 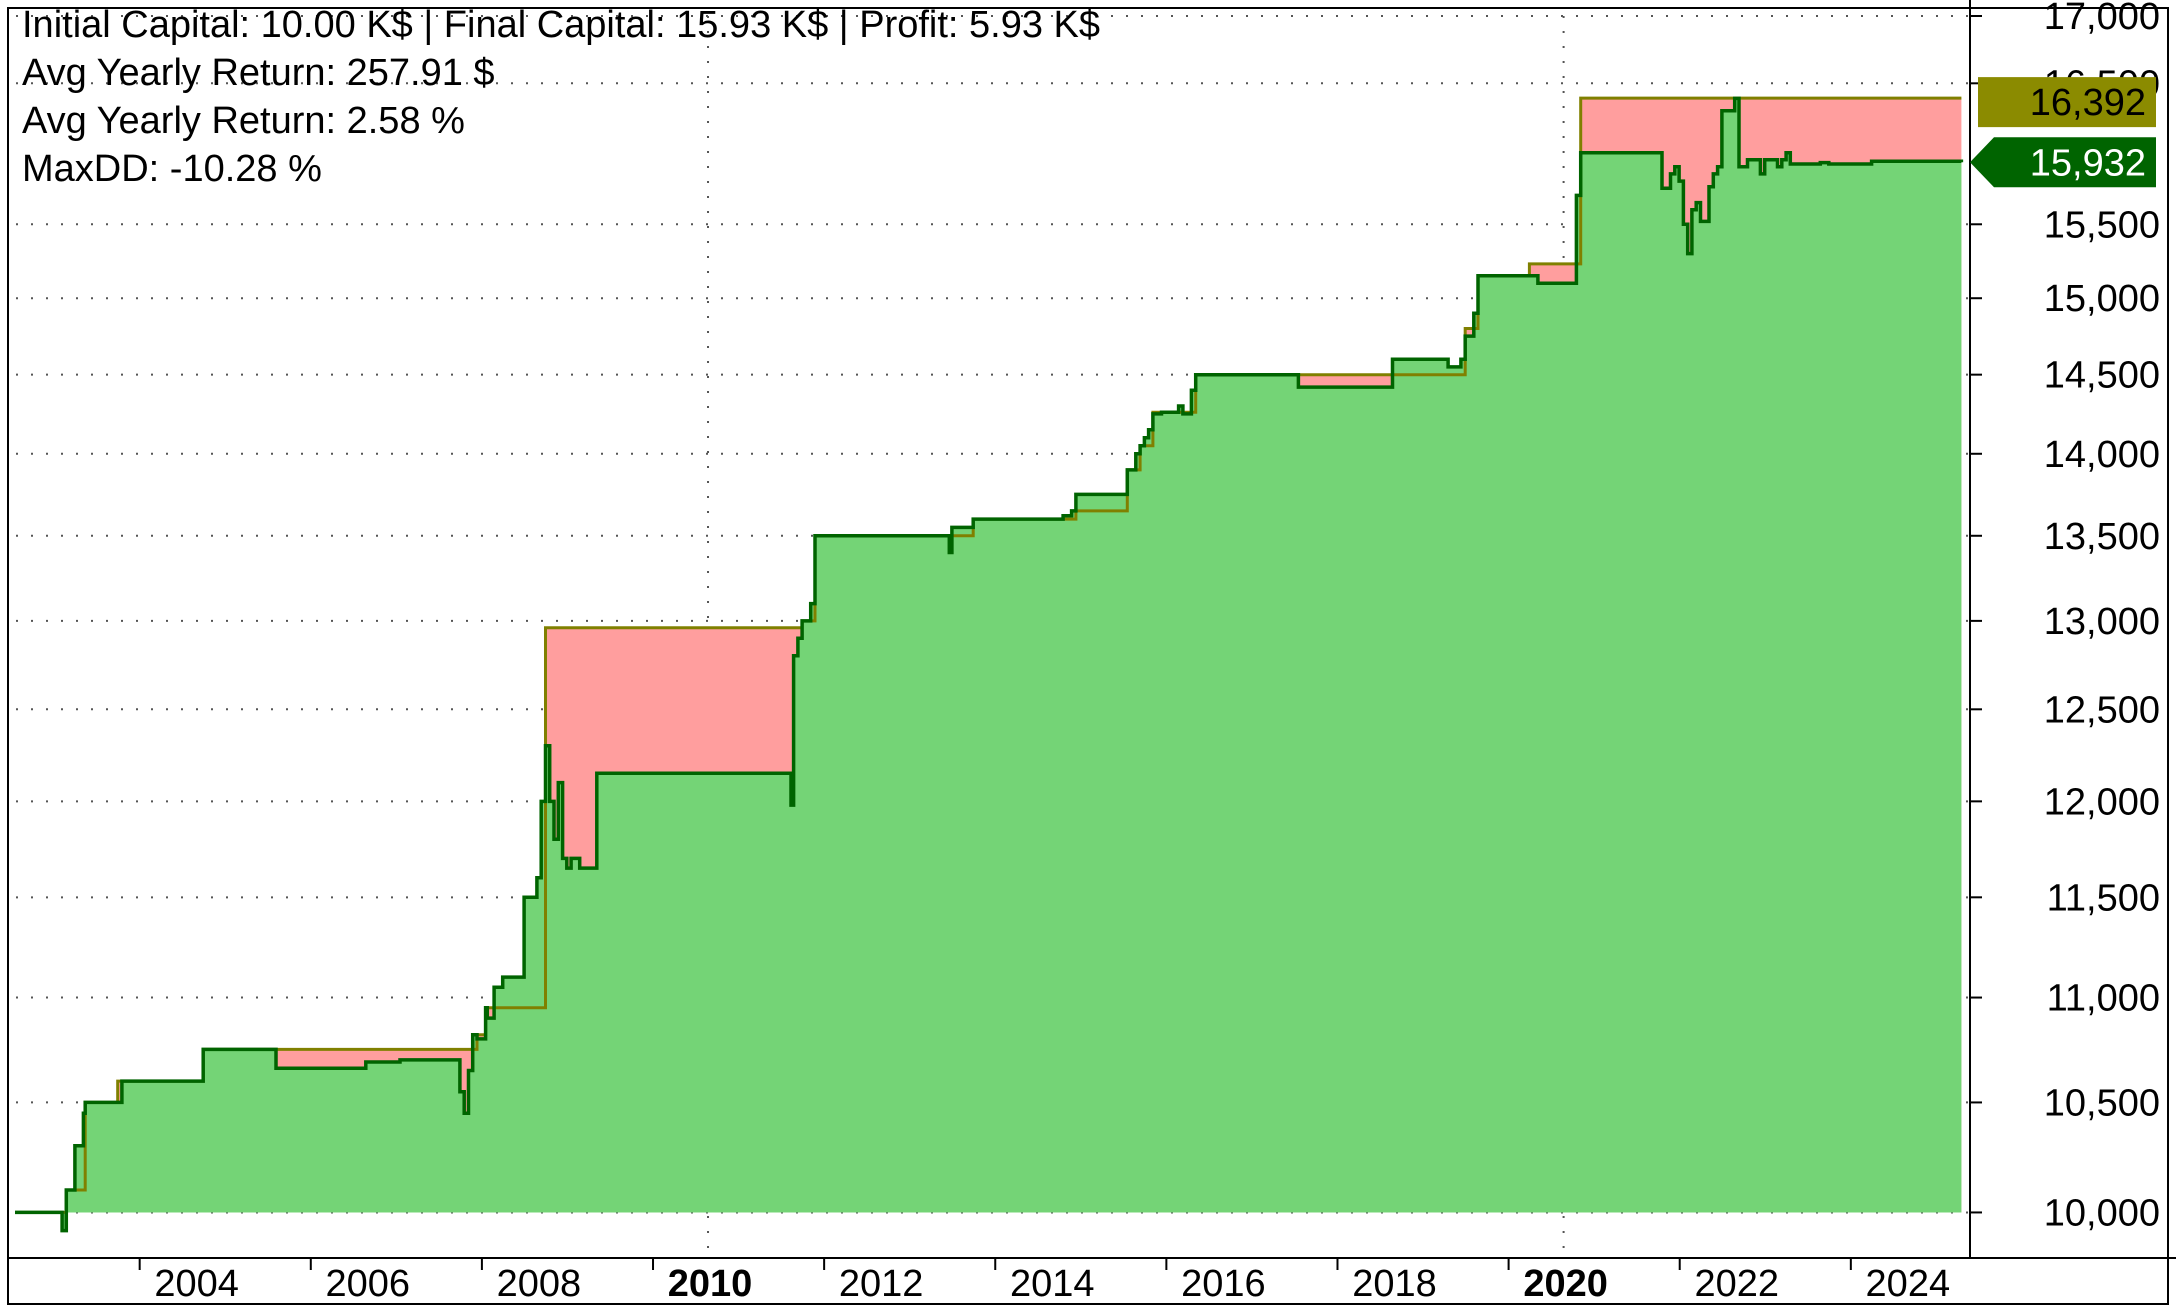 I want to click on y-tick-label: 15,000, so click(x=2102, y=299).